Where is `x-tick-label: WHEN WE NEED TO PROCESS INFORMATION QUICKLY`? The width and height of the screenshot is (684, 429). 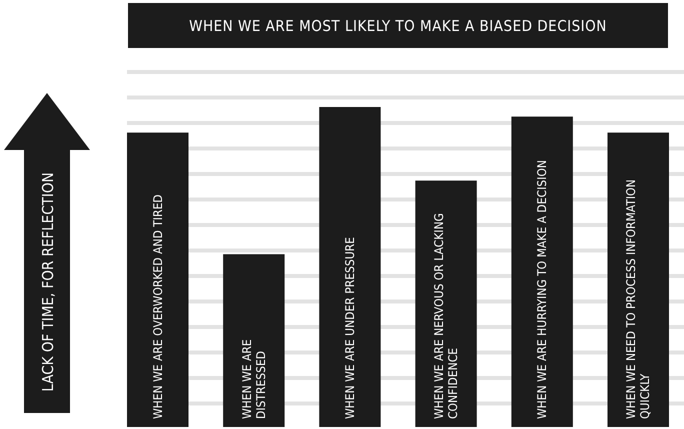
x-tick-label: WHEN WE NEED TO PROCESS INFORMATION QUICKLY is located at coordinates (638, 299).